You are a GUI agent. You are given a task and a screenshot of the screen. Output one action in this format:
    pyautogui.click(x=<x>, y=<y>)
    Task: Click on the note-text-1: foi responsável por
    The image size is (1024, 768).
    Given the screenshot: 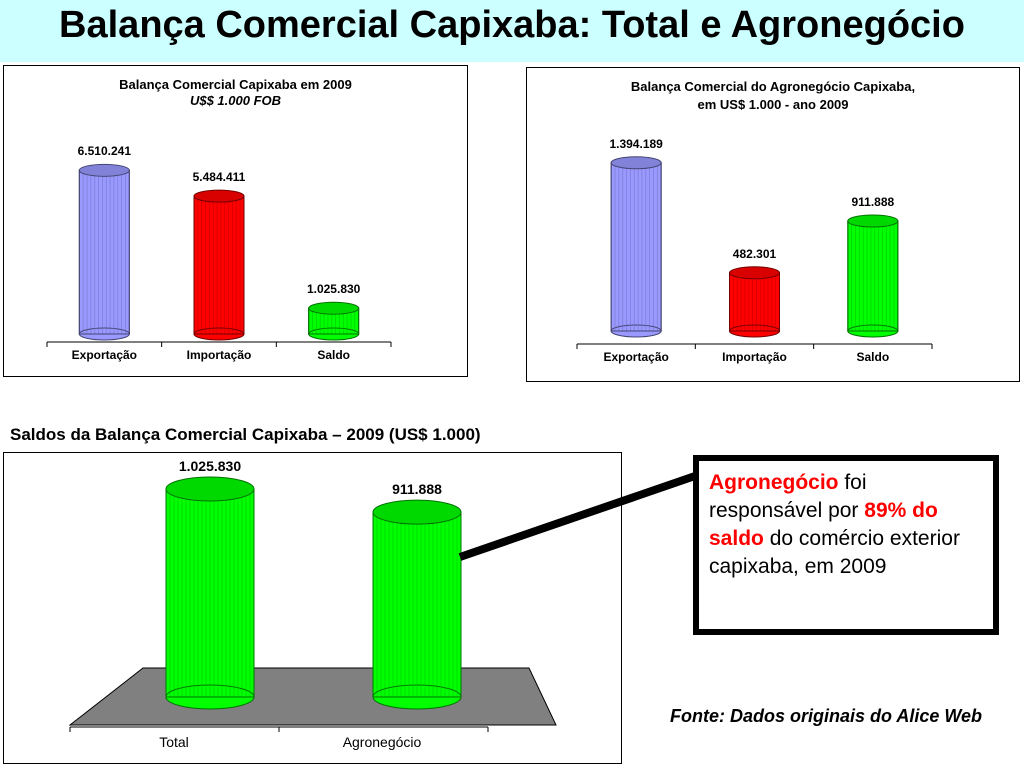 What is the action you would take?
    pyautogui.click(x=788, y=496)
    